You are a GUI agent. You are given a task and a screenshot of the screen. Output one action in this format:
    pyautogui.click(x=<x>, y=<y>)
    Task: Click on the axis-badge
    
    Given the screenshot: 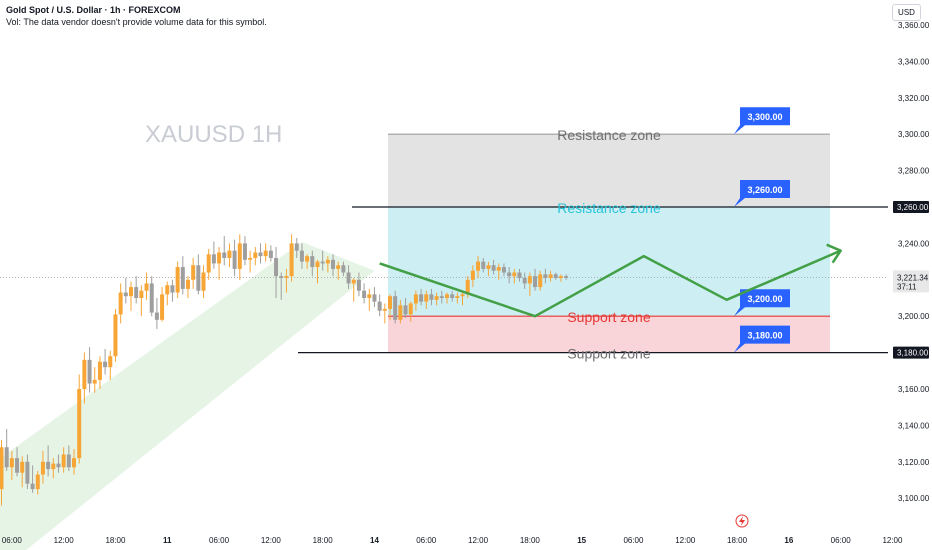 What is the action you would take?
    pyautogui.click(x=911, y=352)
    